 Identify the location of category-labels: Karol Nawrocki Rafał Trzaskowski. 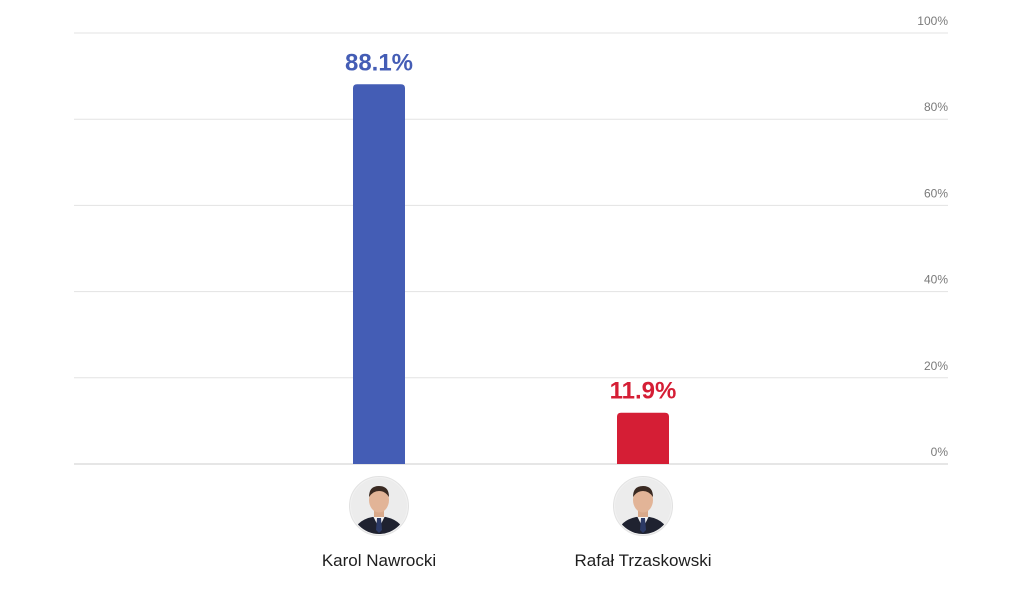
(517, 560).